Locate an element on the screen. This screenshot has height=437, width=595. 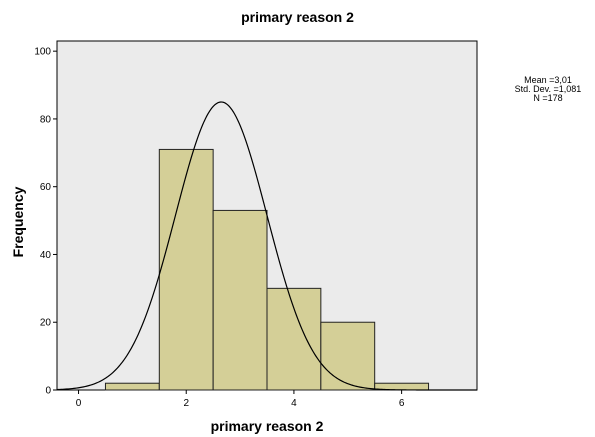
x-tick-label: 4 is located at coordinates (294, 403).